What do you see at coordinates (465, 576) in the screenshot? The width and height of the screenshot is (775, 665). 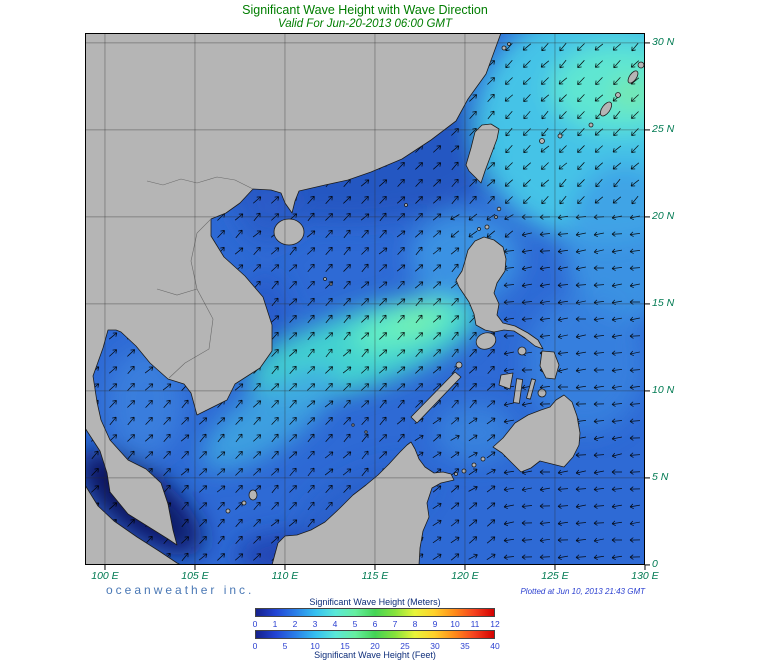 I see `lon-tick-label: 120 E` at bounding box center [465, 576].